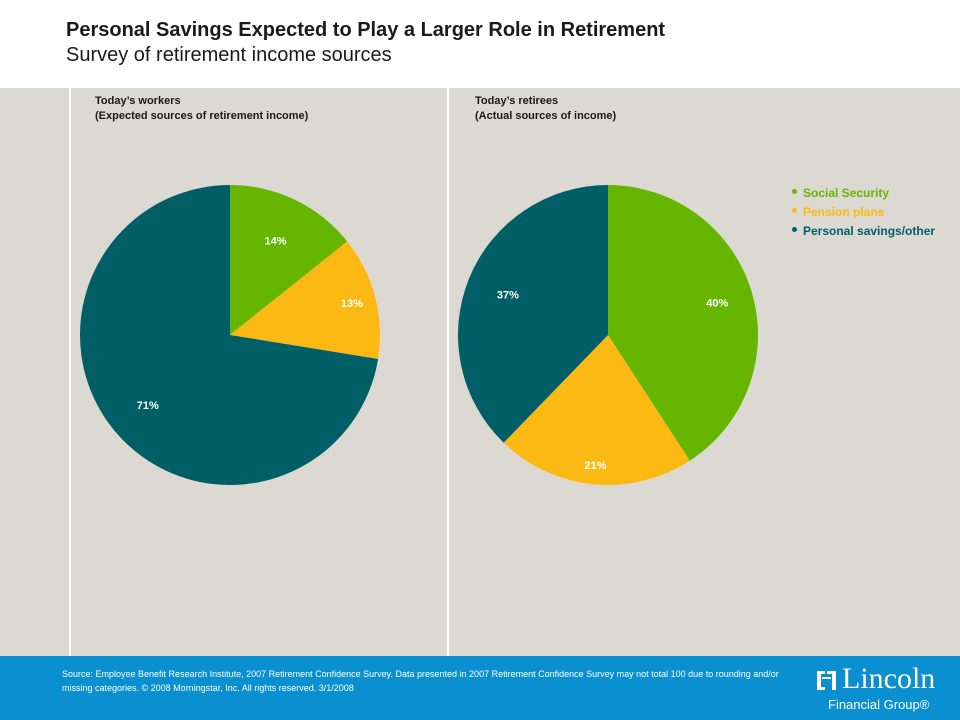 This screenshot has height=720, width=960. I want to click on logo-subtext: Financial Group®, so click(879, 704).